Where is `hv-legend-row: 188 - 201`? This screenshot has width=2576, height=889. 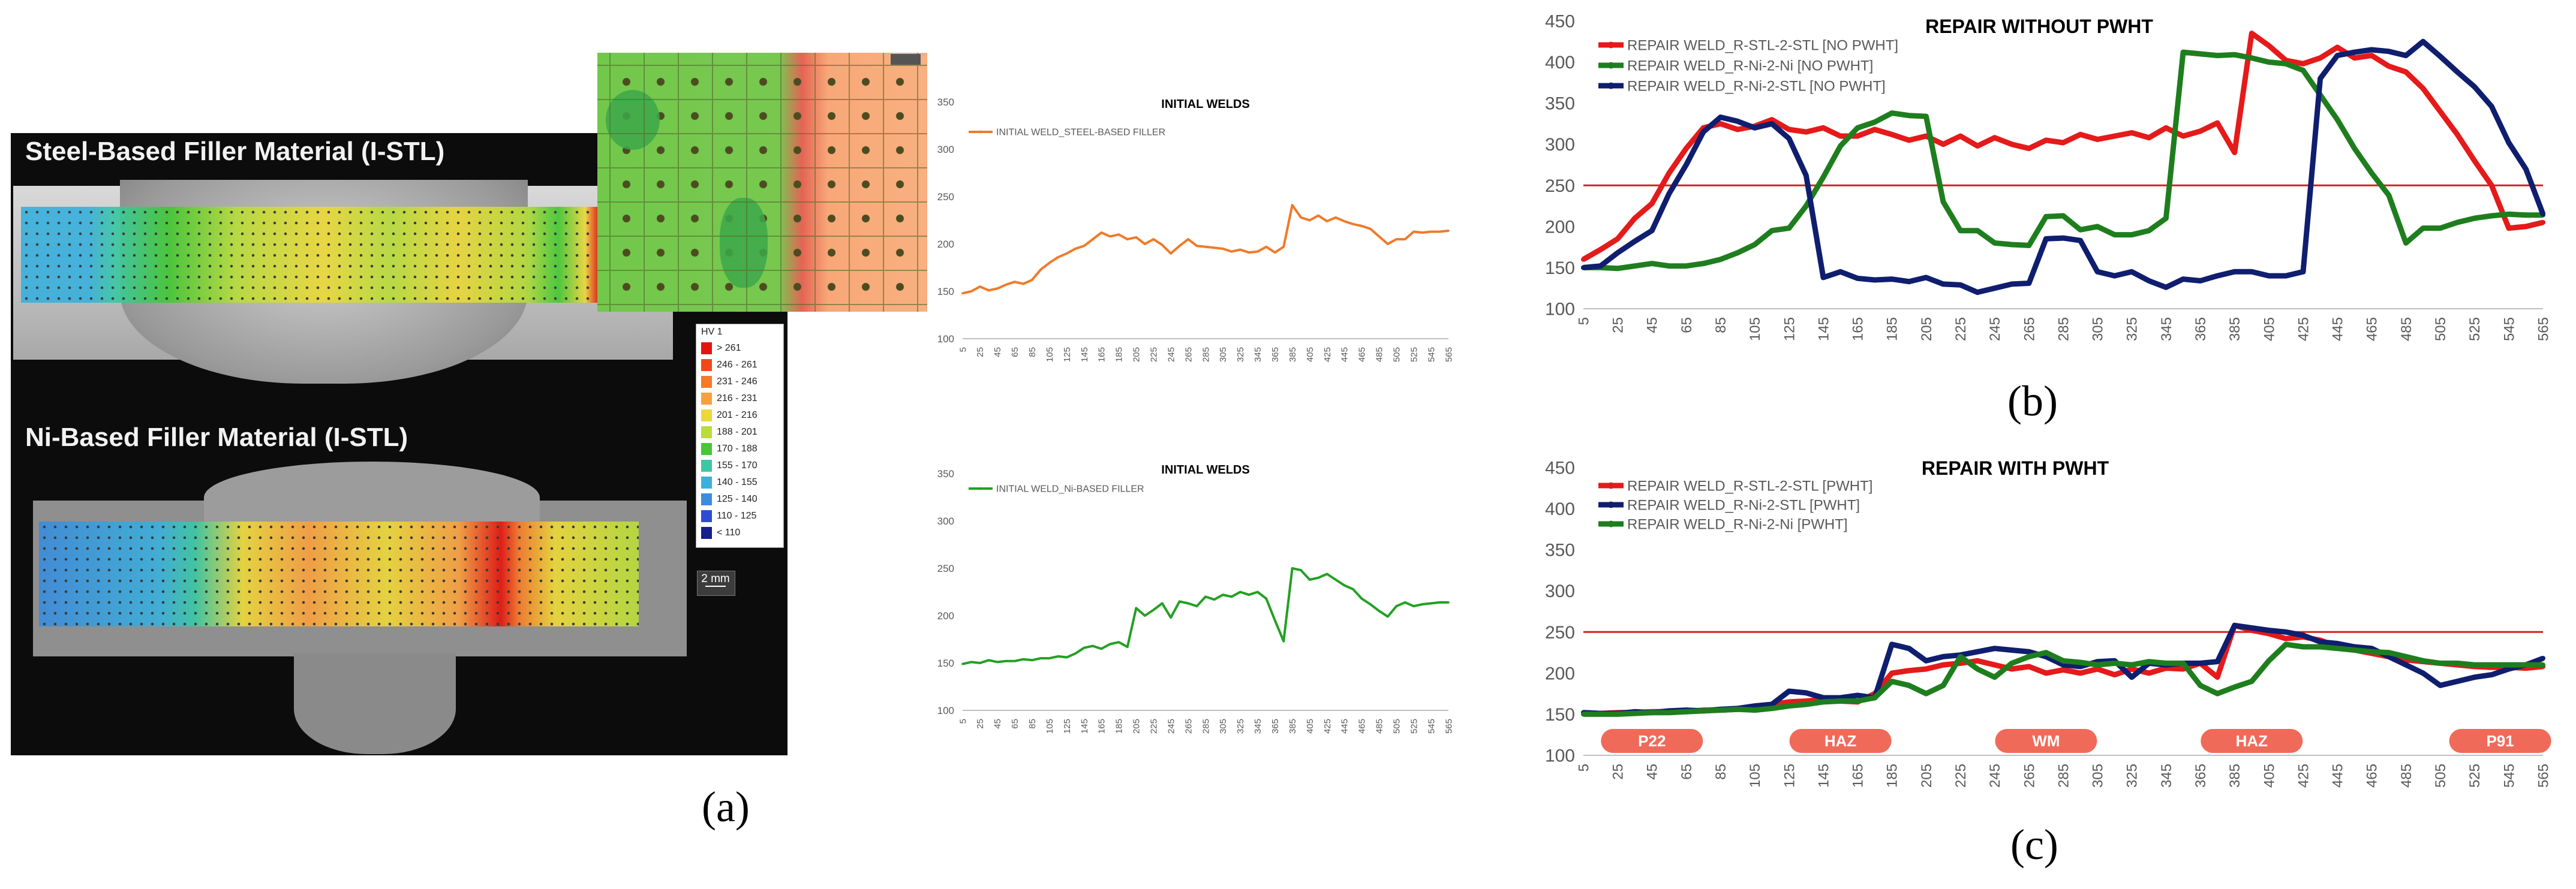
hv-legend-row: 188 - 201 is located at coordinates (740, 432).